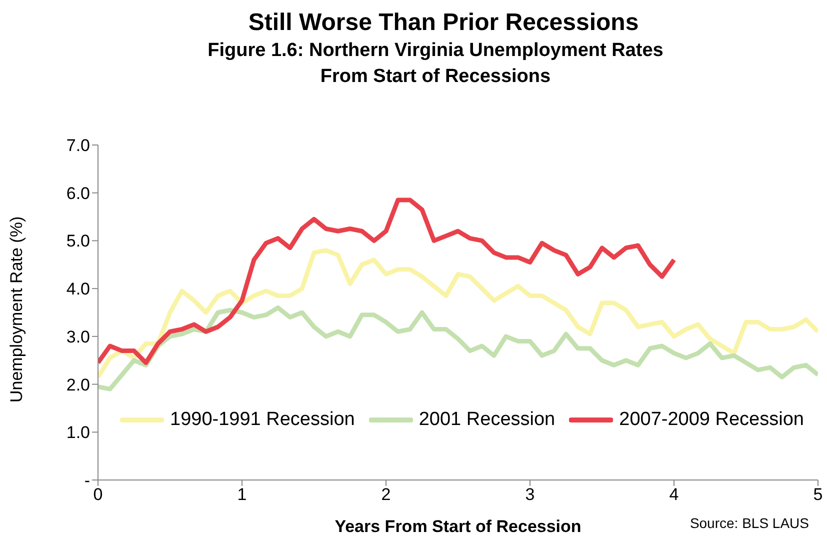  Describe the element at coordinates (458, 348) in the screenshot. I see `line-series` at that location.